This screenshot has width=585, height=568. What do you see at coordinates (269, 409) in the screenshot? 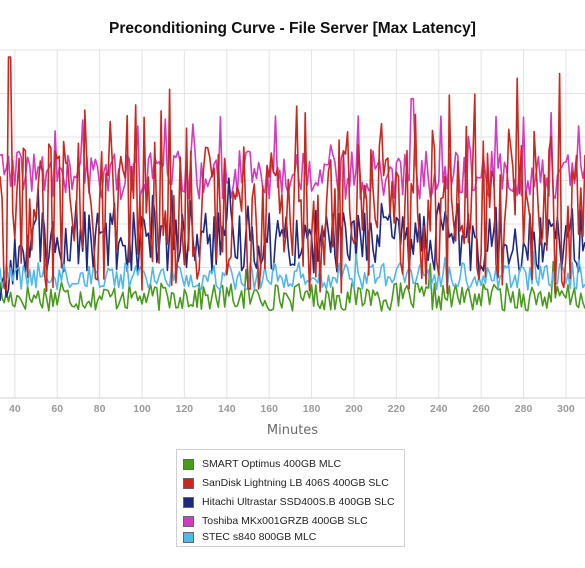
I see `x-tick-label: 160` at bounding box center [269, 409].